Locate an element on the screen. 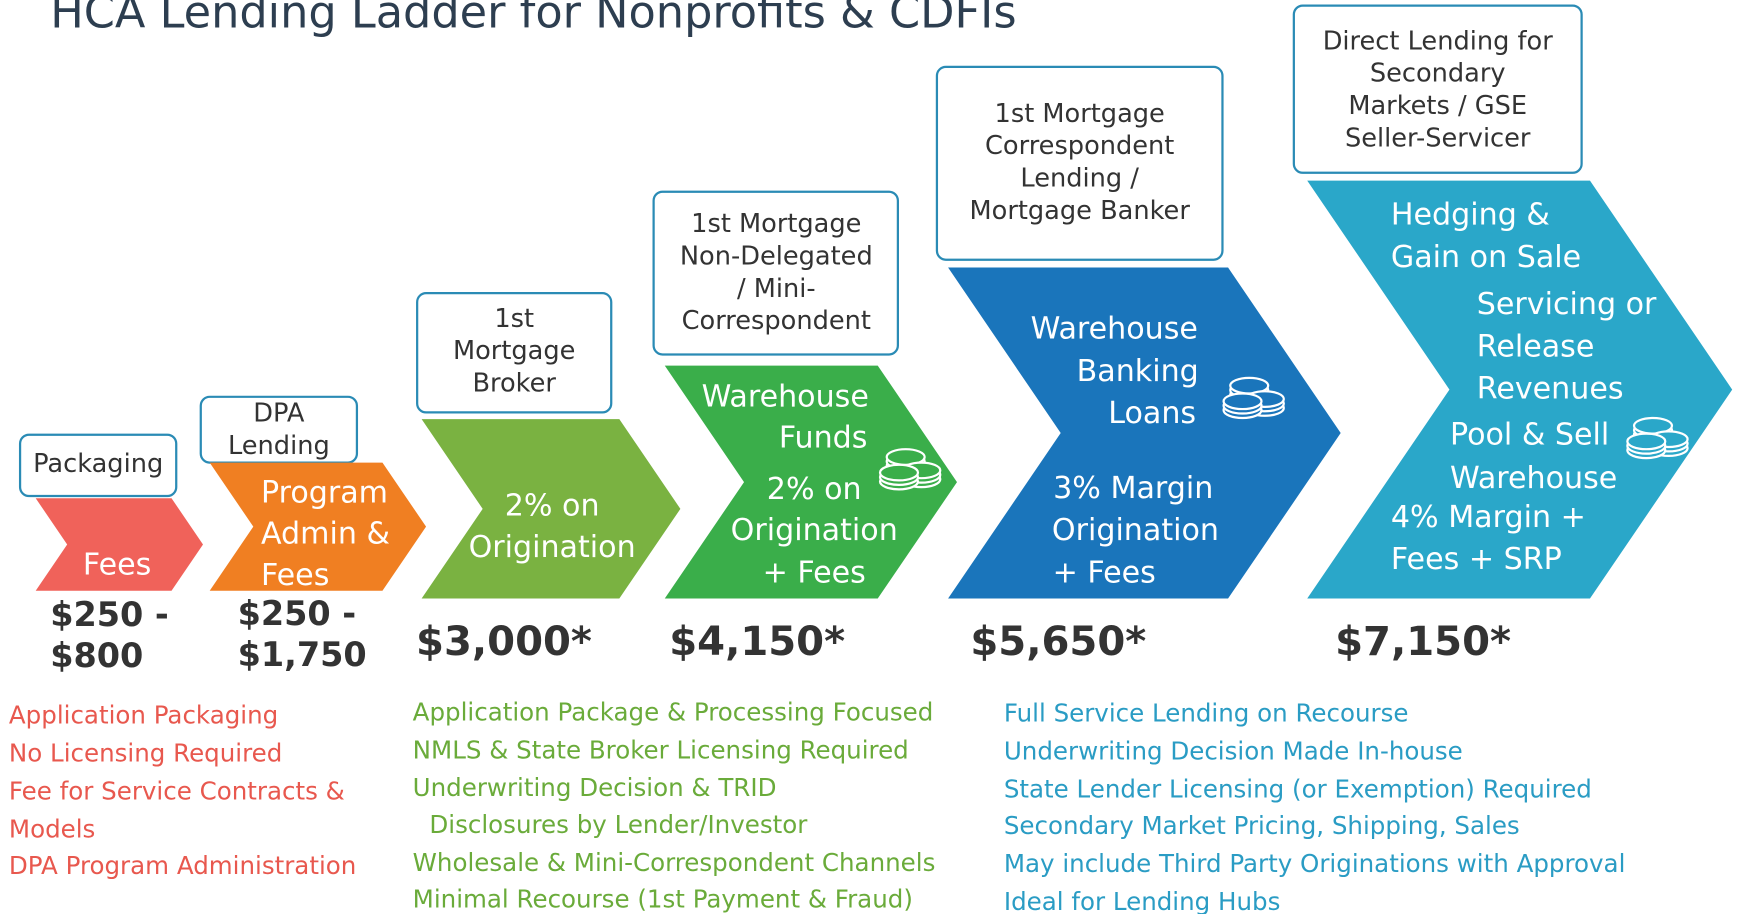 Image resolution: width=1740 pixels, height=914 pixels. note: Underwriting Decision & TRID is located at coordinates (595, 787).